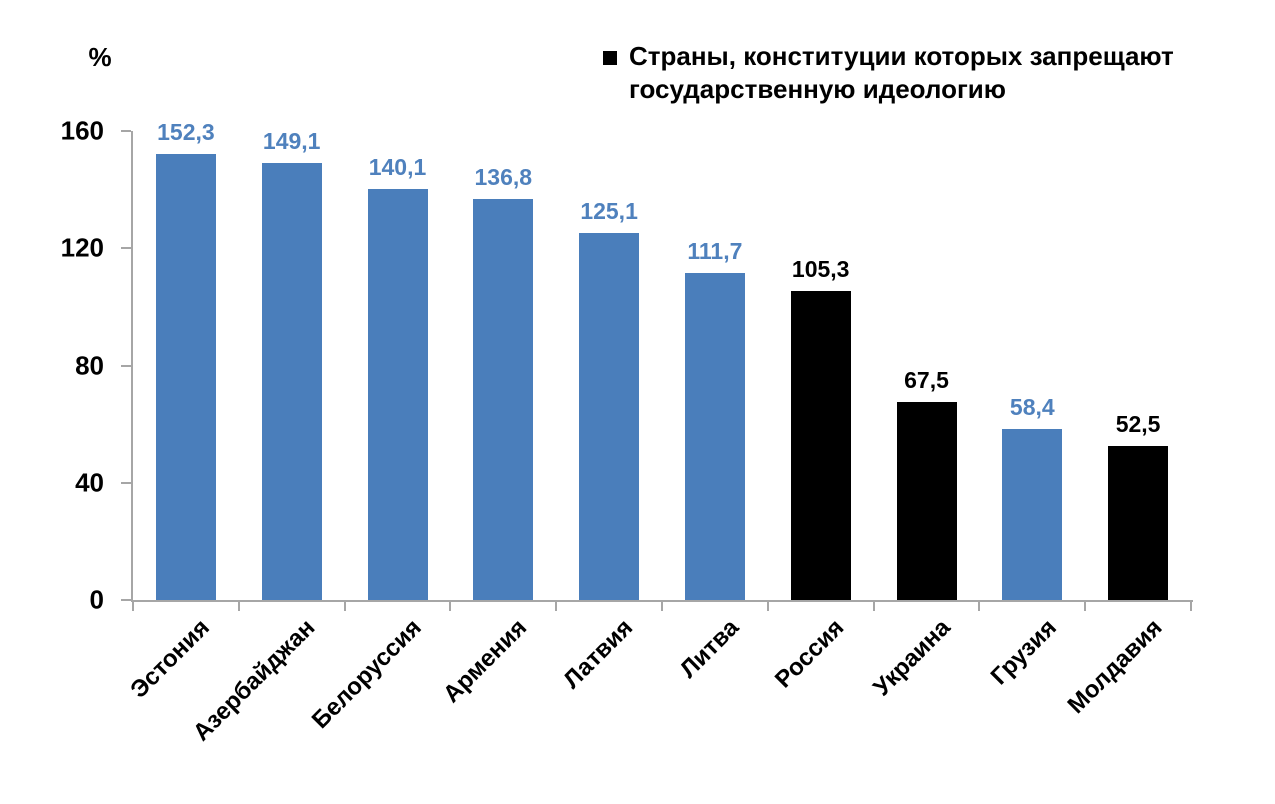  I want to click on bar-value-label: 152,3, so click(186, 131).